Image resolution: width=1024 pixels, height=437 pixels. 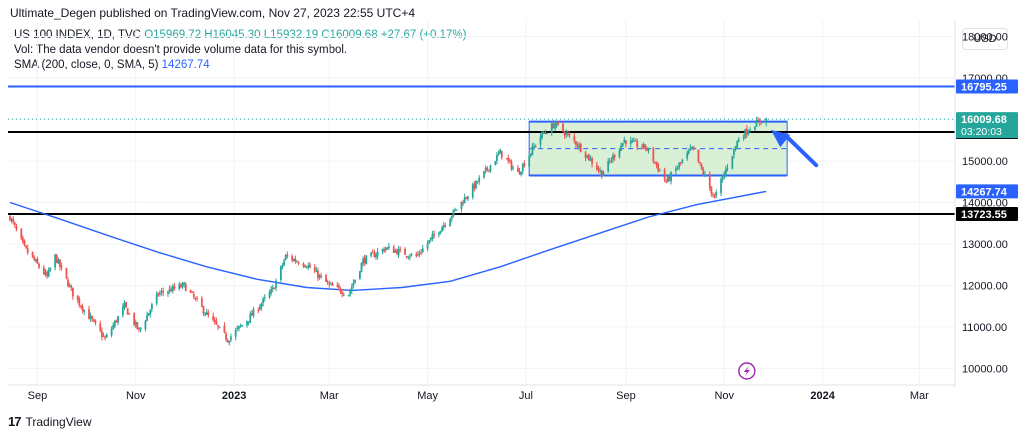 I want to click on footer-brand: 17 TradingView, so click(x=50, y=421).